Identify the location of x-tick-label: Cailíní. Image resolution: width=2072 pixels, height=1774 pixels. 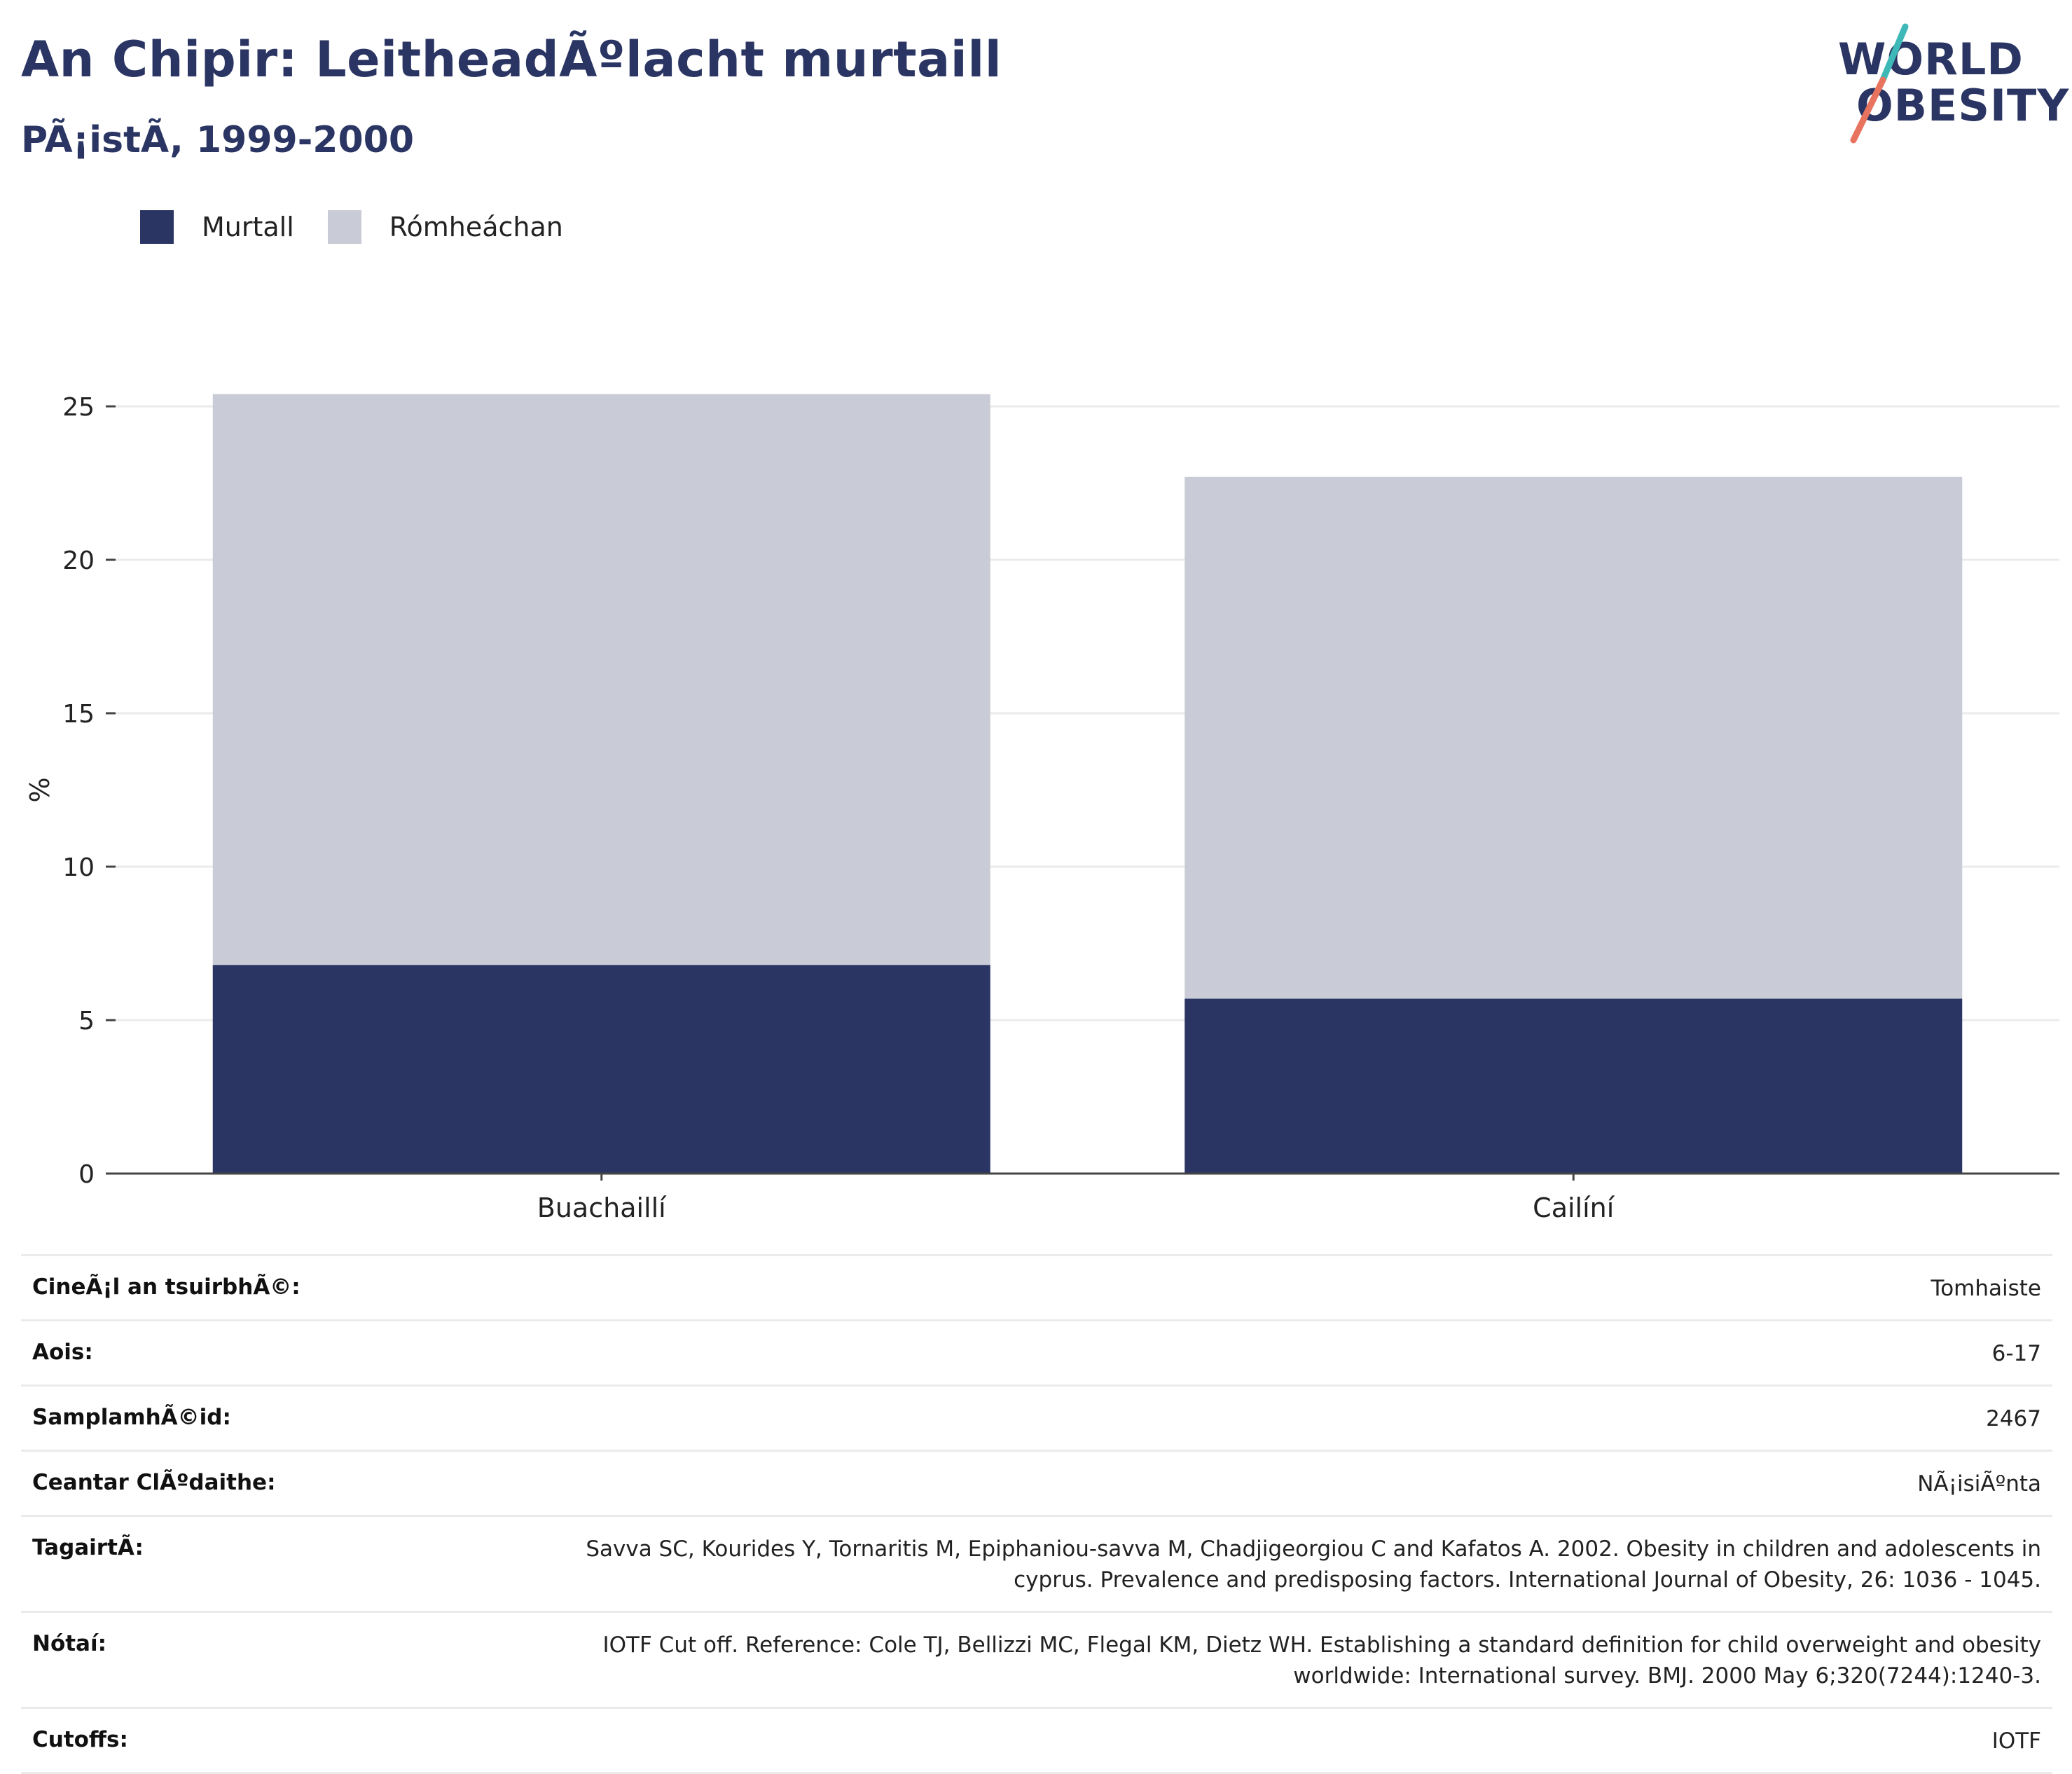
(1574, 1205).